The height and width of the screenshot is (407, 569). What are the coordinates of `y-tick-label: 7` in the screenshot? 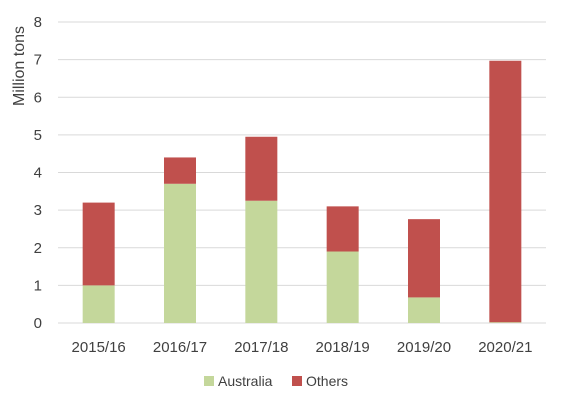 It's located at (38, 60).